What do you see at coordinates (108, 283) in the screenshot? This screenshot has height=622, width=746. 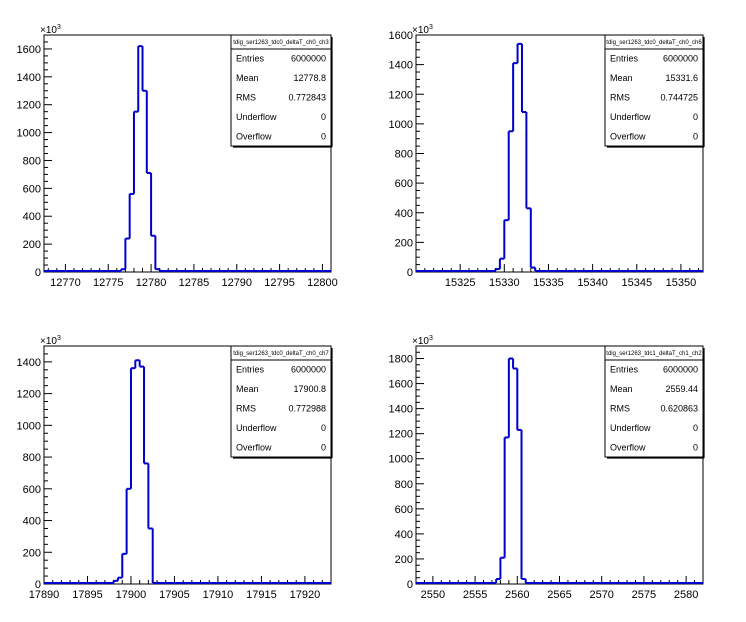 I see `x-tick-label: 12775` at bounding box center [108, 283].